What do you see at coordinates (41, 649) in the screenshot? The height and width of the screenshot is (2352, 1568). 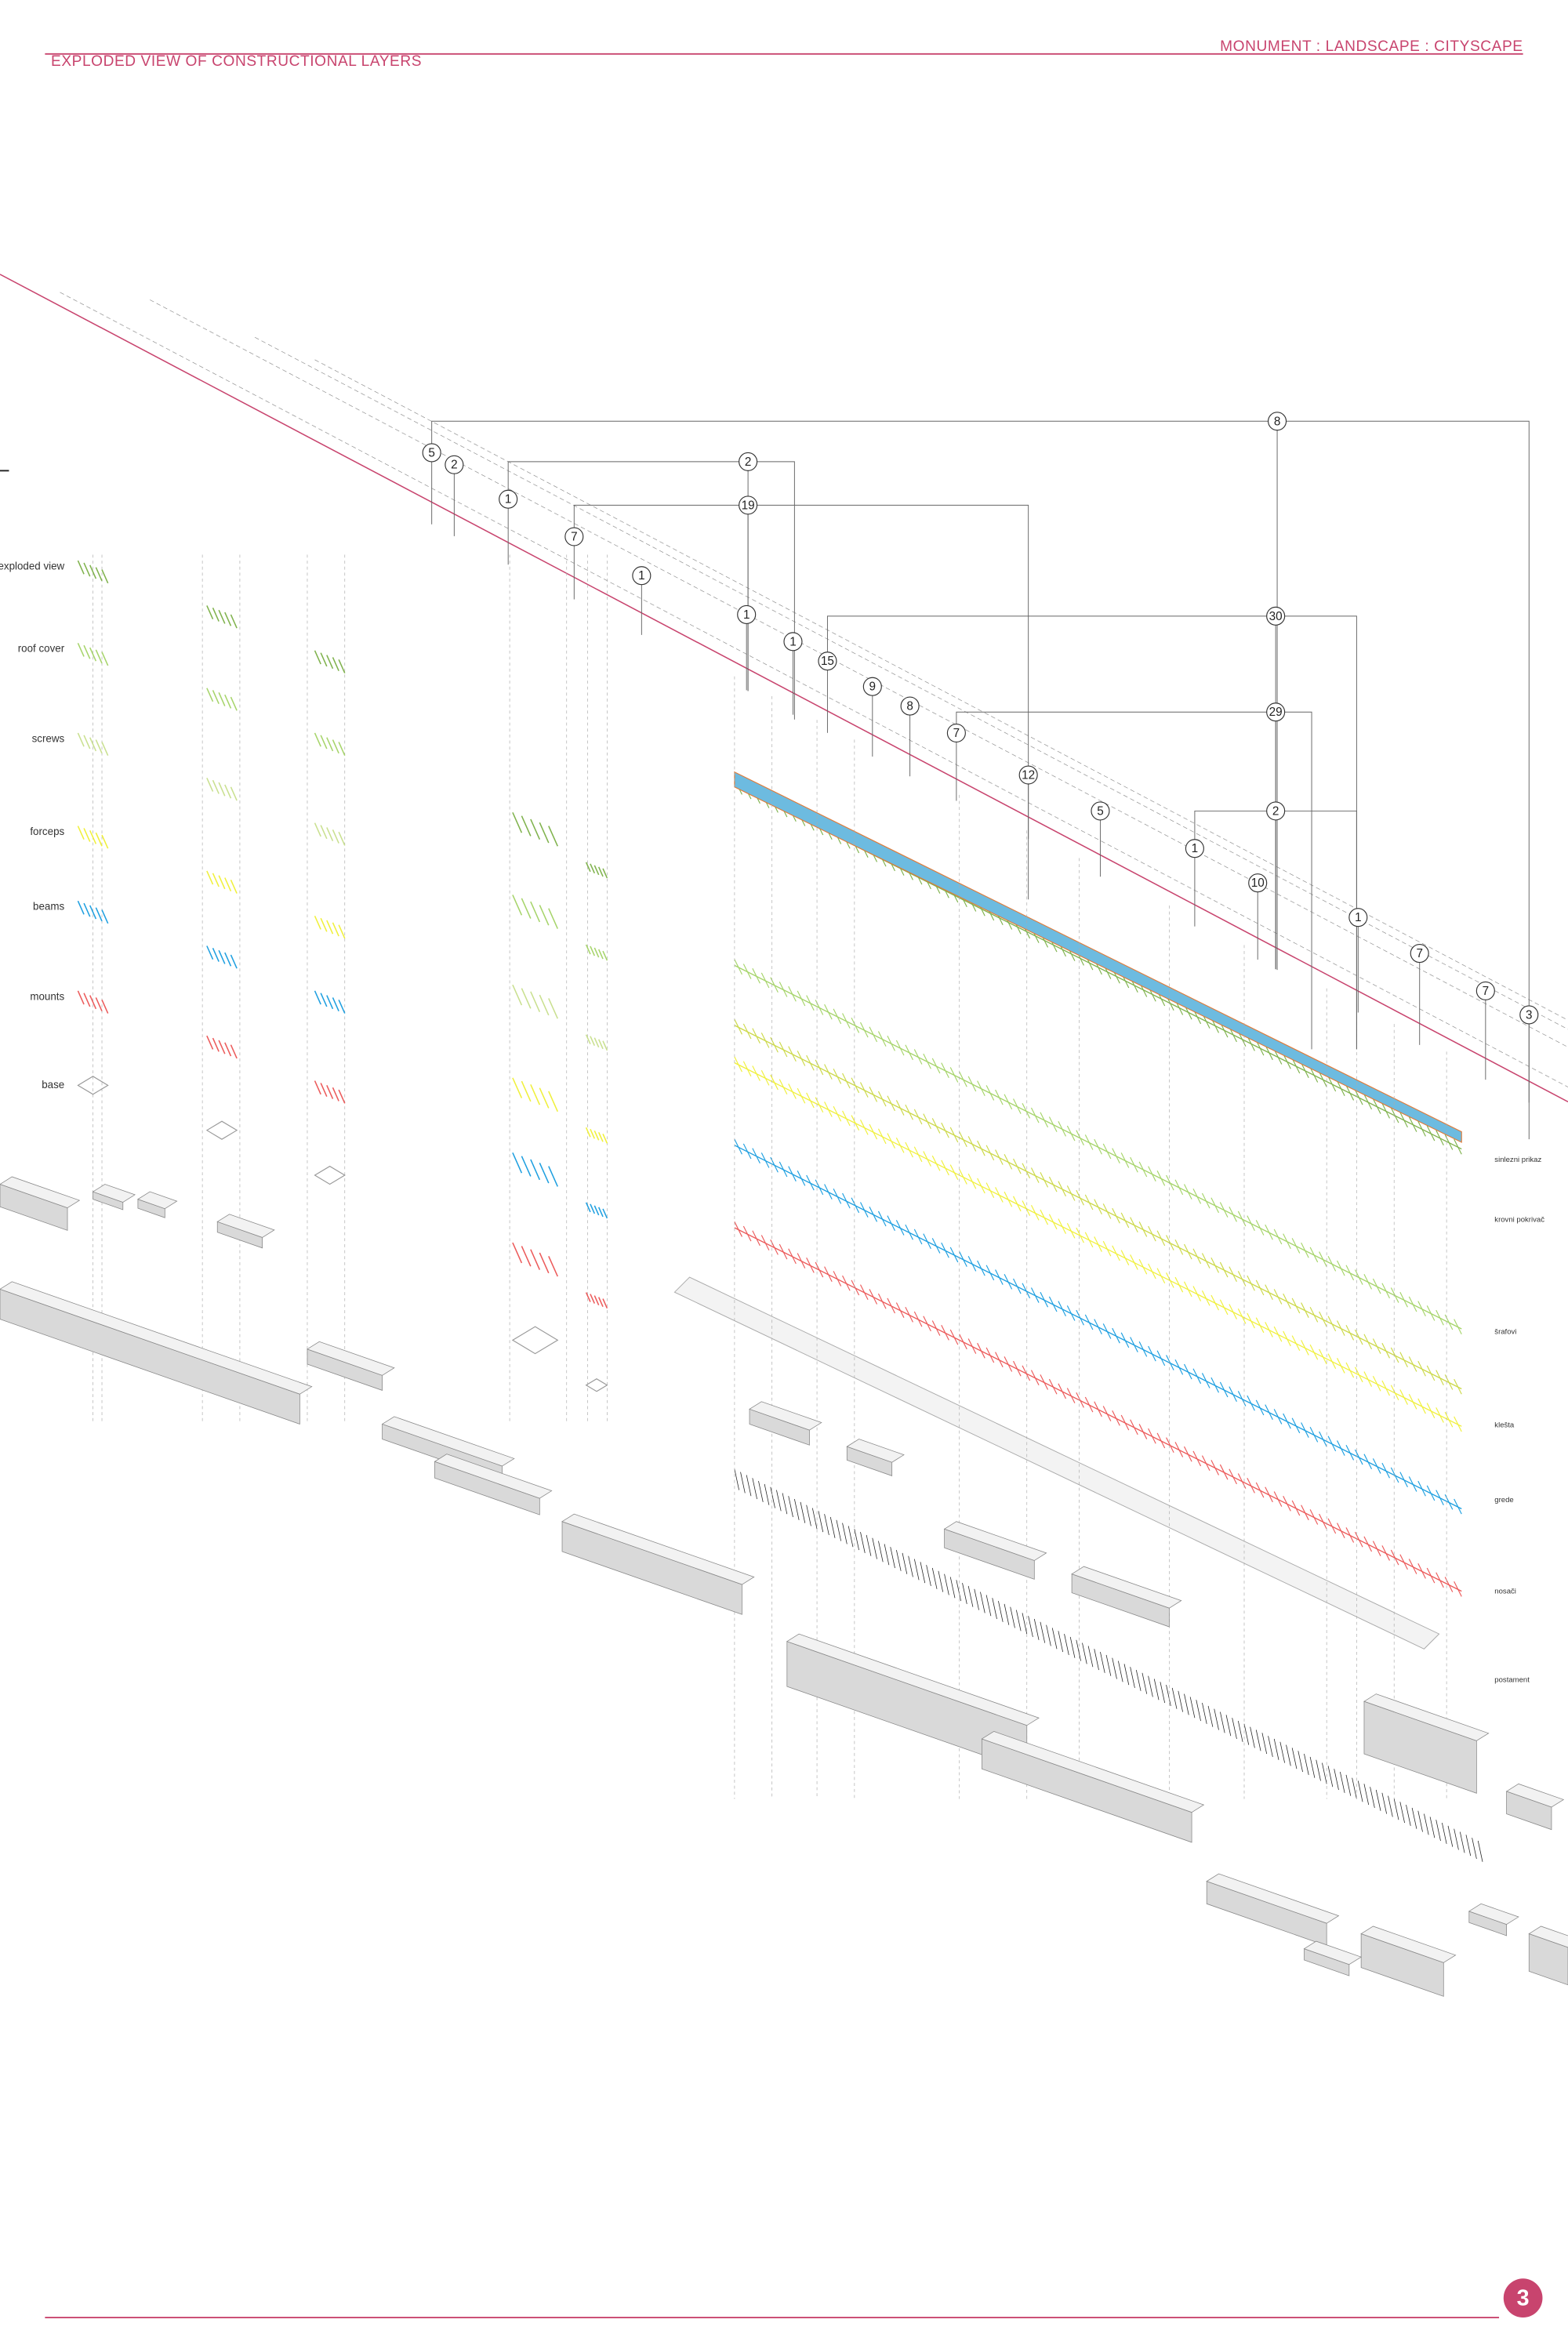 I see `layer-label: roof cover` at bounding box center [41, 649].